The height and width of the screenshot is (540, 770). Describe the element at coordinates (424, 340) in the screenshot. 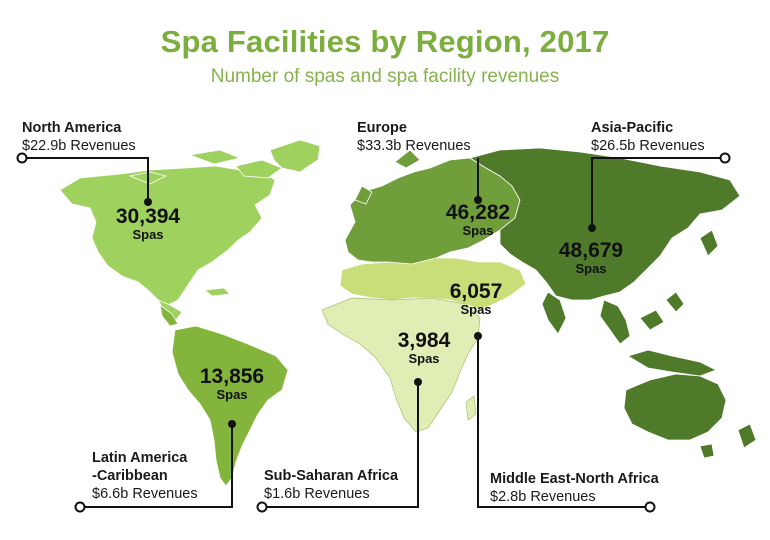

I see `spa-count: 3,984` at that location.